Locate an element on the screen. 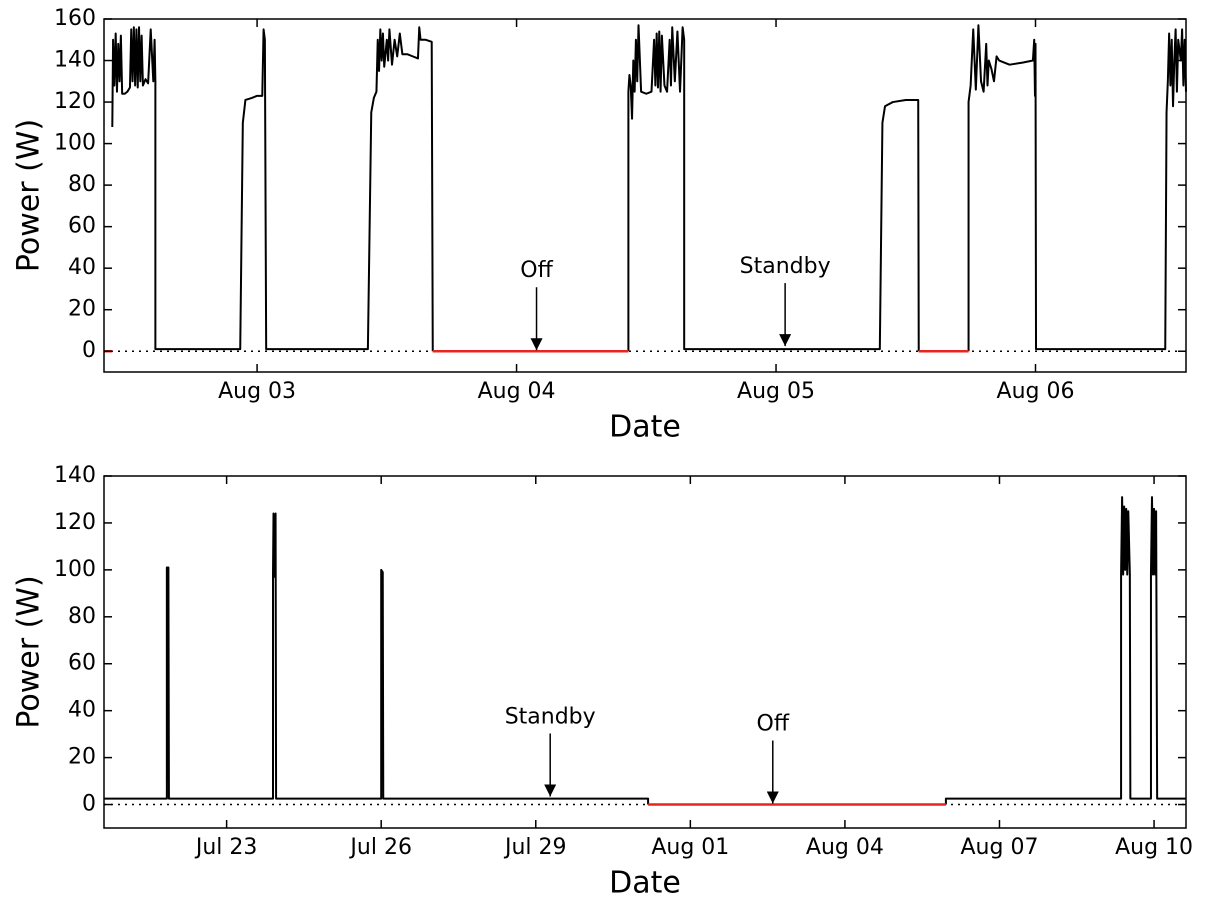 The image size is (1206, 903). x-tick-label: Jul 26 is located at coordinates (380, 847).